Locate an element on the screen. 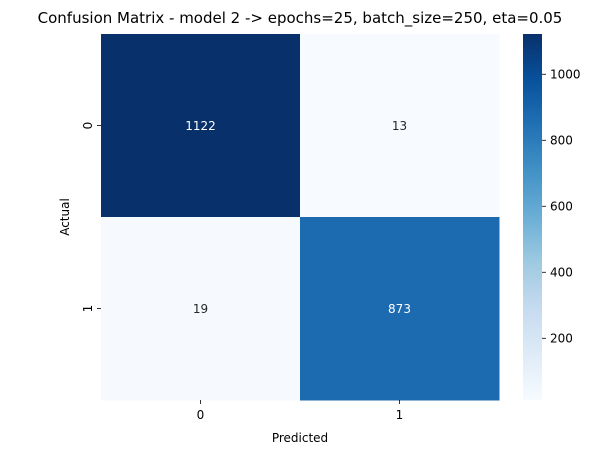 The height and width of the screenshot is (455, 600). x-axis-label: Predicted is located at coordinates (300, 438).